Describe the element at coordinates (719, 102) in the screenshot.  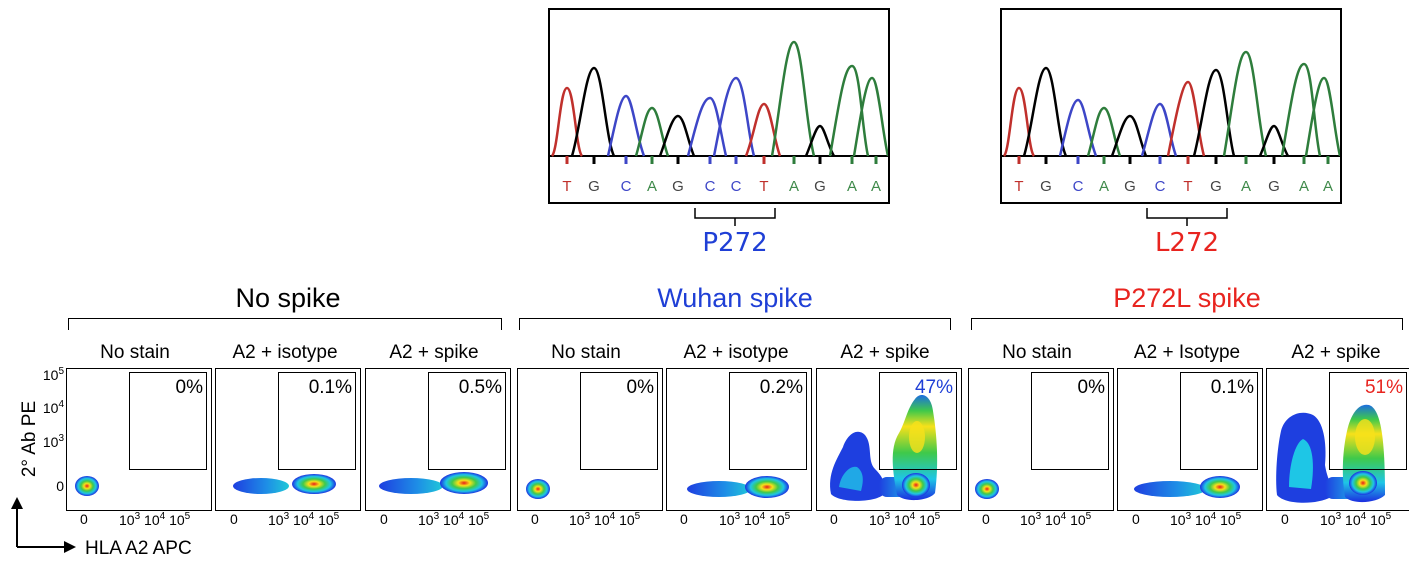
I see `chromatogram-trace-wuhan` at that location.